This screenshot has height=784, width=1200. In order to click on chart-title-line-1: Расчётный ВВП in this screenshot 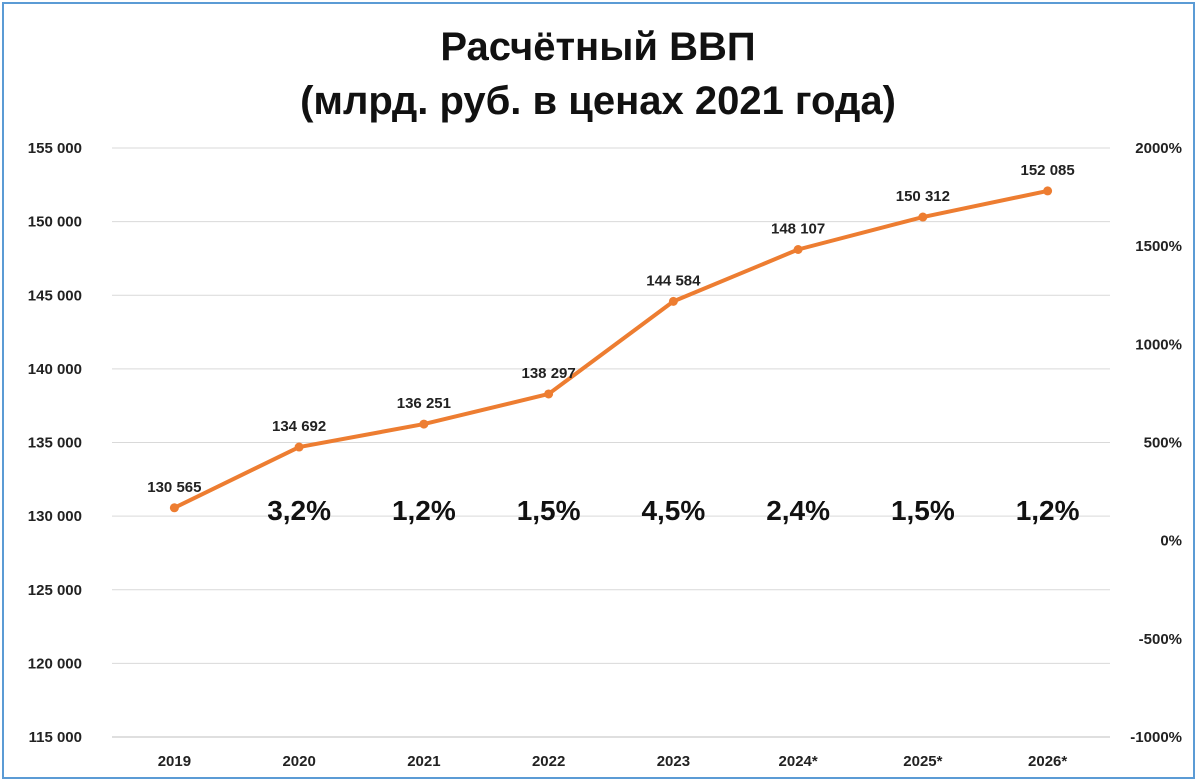, I will do `click(597, 47)`.